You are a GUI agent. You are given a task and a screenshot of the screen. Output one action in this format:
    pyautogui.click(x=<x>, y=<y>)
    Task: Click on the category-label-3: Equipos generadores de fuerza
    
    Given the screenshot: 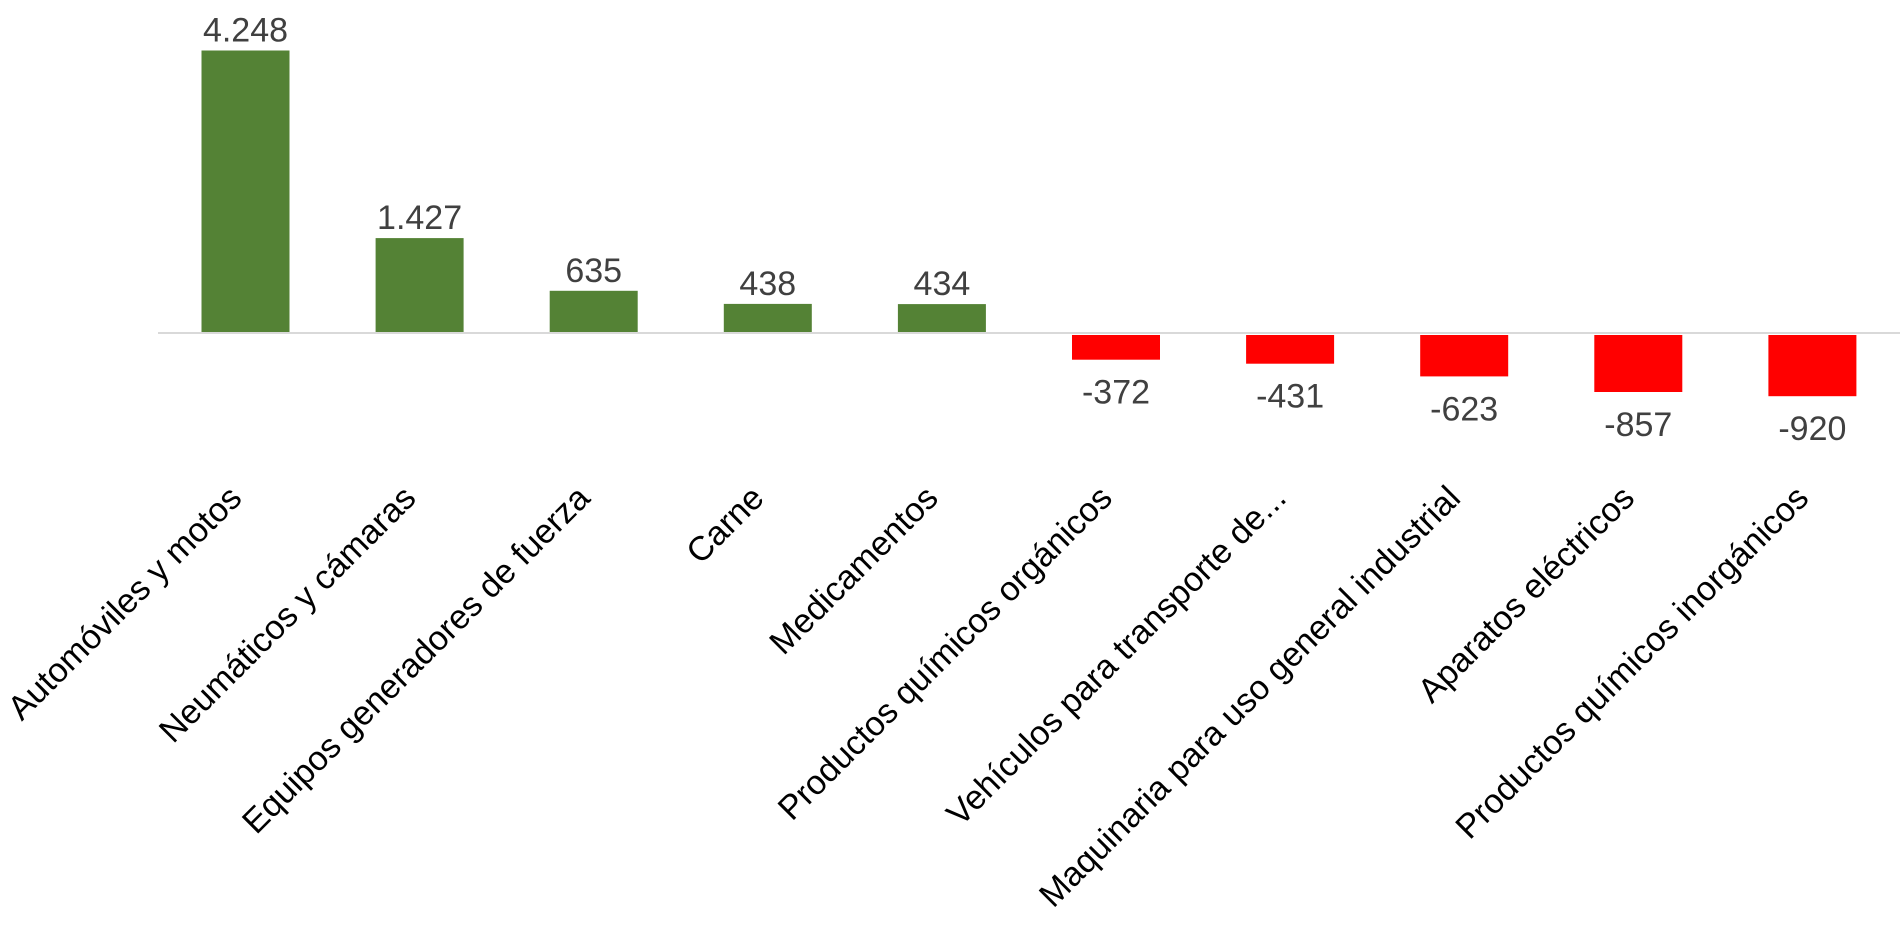 What is the action you would take?
    pyautogui.click(x=416, y=660)
    